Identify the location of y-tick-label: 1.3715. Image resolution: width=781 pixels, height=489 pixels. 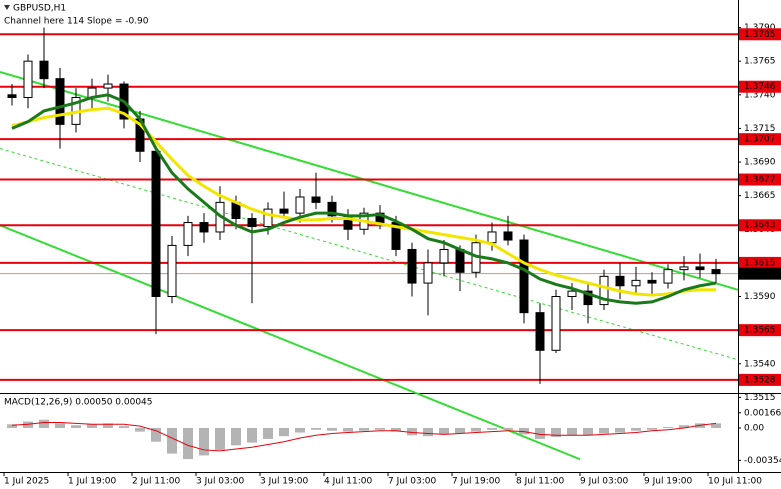
(760, 129).